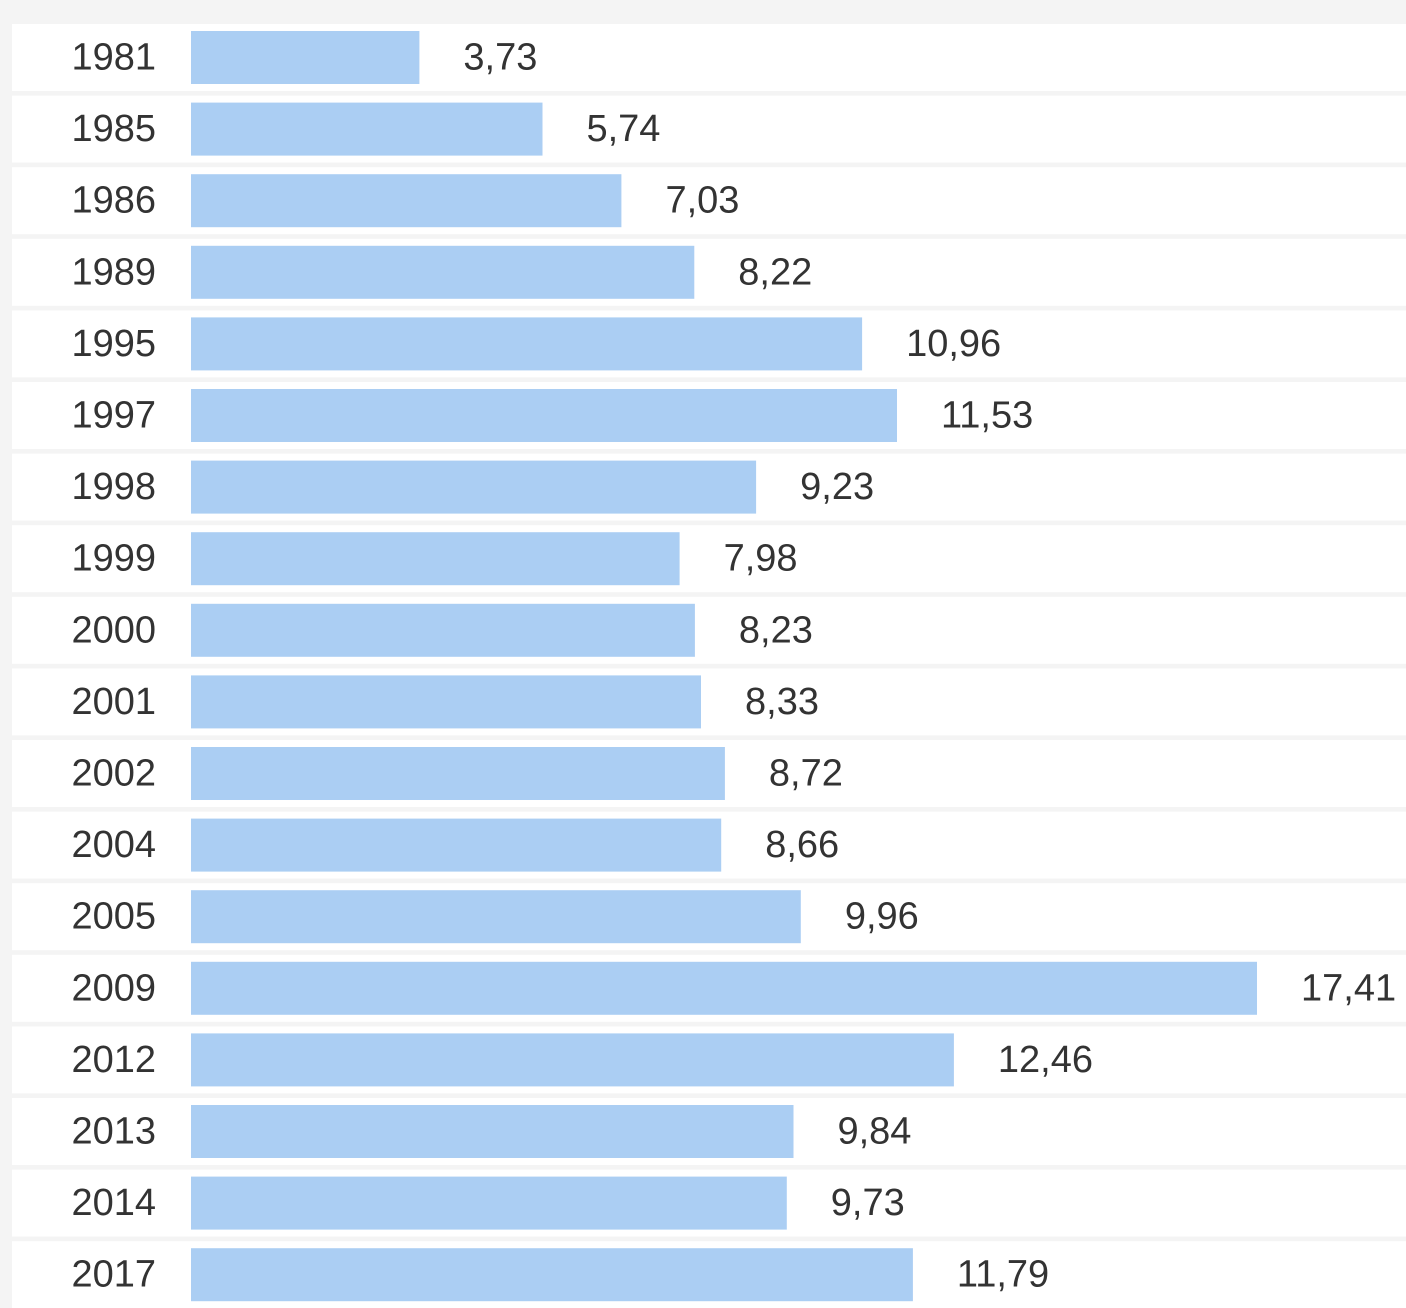 This screenshot has width=1406, height=1308. What do you see at coordinates (775, 272) in the screenshot?
I see `value-label: 8,22` at bounding box center [775, 272].